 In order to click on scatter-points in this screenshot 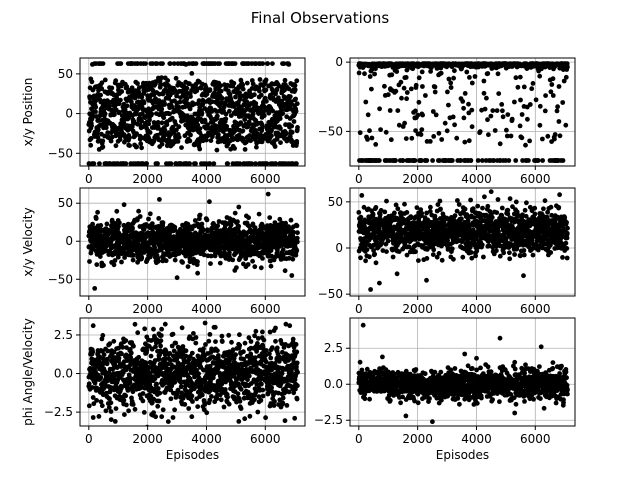, I will do `click(193, 241)`.